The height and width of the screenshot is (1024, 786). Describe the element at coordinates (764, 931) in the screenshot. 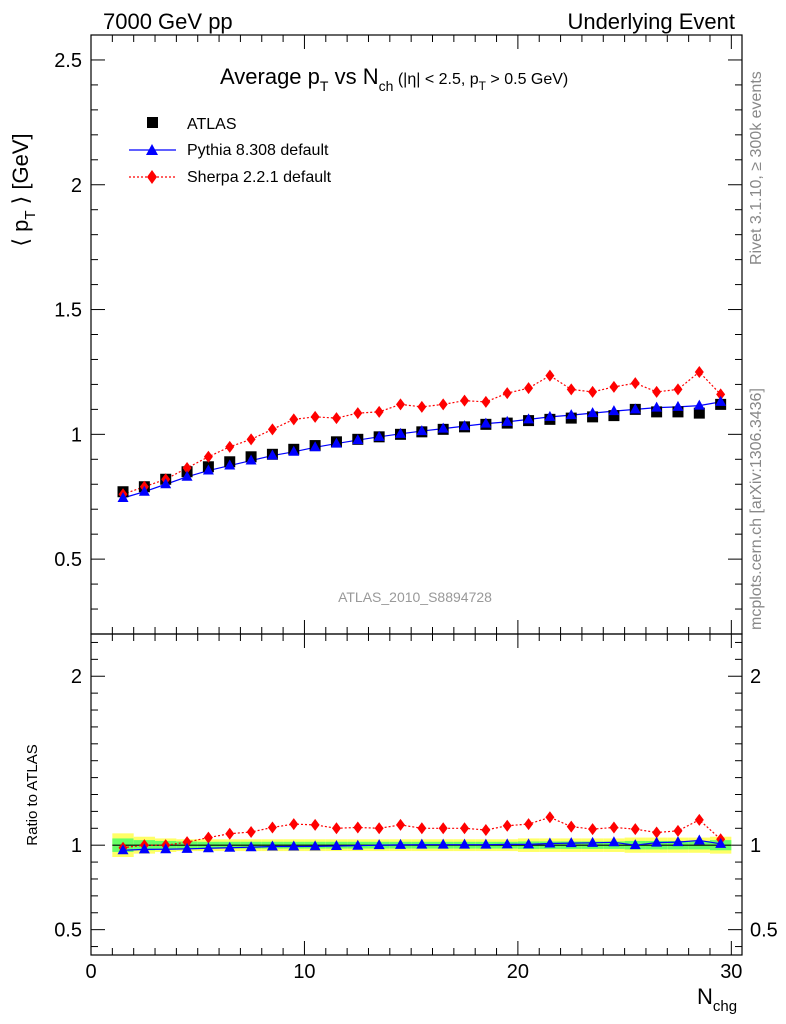

I see `ratio-y-tick-label-right: 0.5` at that location.